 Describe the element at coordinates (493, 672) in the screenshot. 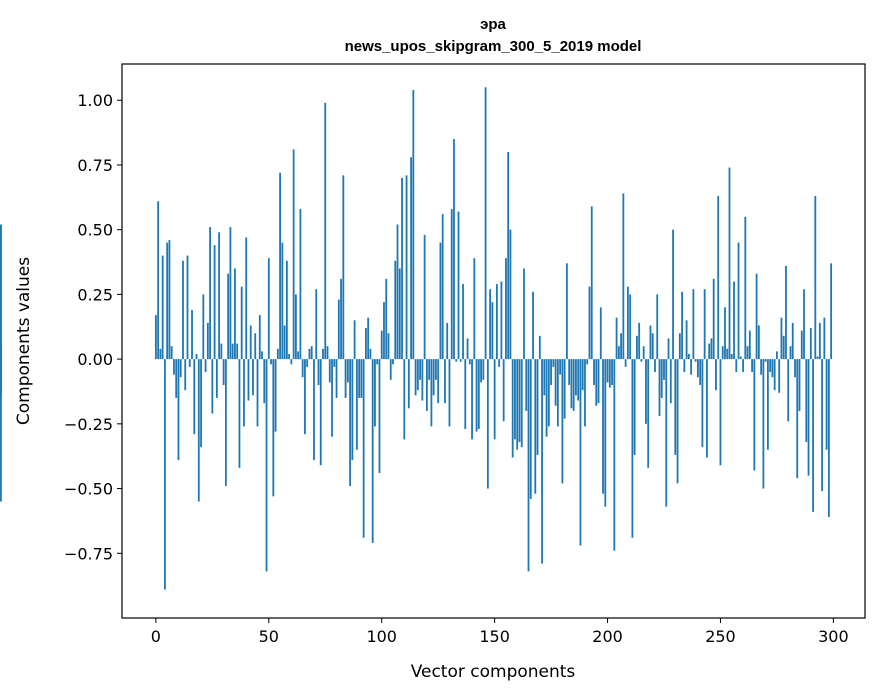

I see `x-axis-label: Vector components` at that location.